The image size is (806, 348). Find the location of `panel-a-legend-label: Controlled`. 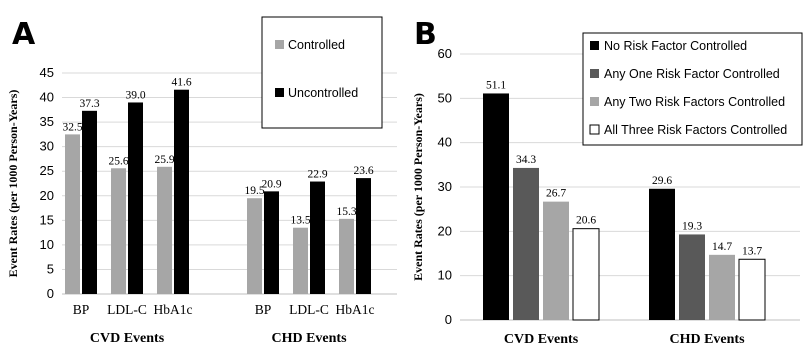

panel-a-legend-label: Controlled is located at coordinates (316, 45).